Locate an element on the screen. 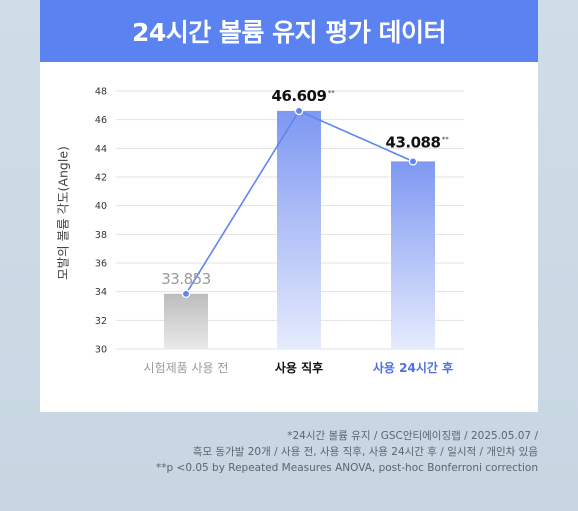 This screenshot has height=511, width=578. x-tick-label: 사용 24시간 후 is located at coordinates (413, 367).